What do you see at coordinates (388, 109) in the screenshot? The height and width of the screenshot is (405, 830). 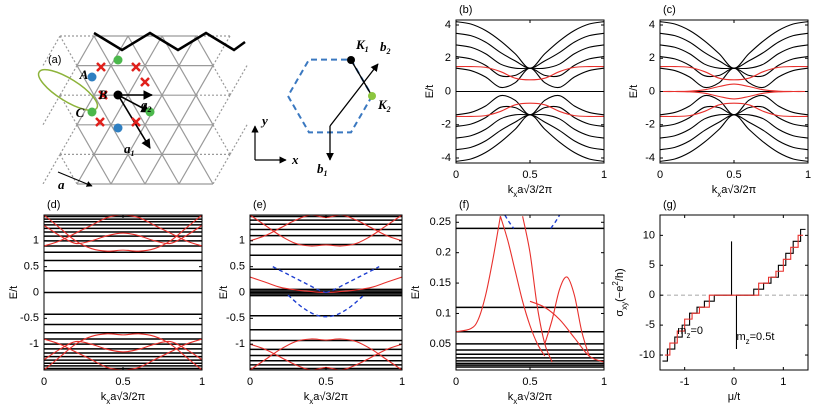 I see `k-label-script: 2` at bounding box center [388, 109].